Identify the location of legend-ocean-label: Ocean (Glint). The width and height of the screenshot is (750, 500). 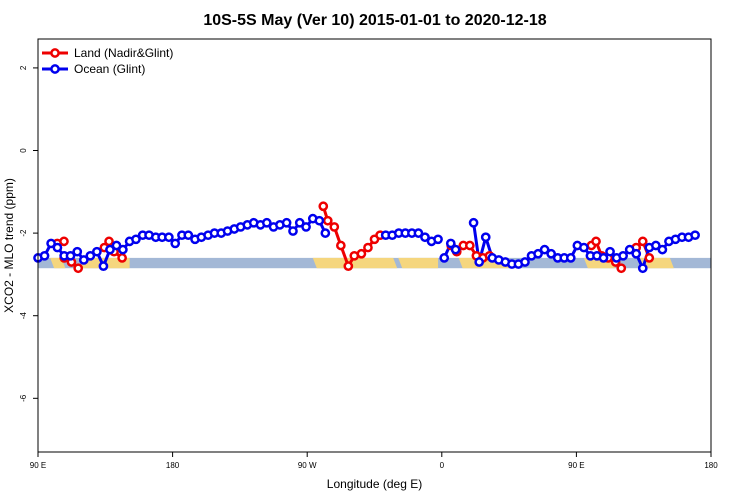
(109, 69).